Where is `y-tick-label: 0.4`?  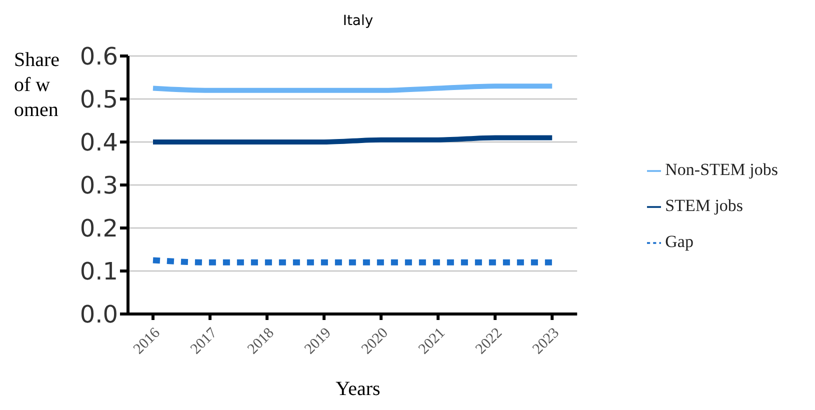
y-tick-label: 0.4 is located at coordinates (99, 142).